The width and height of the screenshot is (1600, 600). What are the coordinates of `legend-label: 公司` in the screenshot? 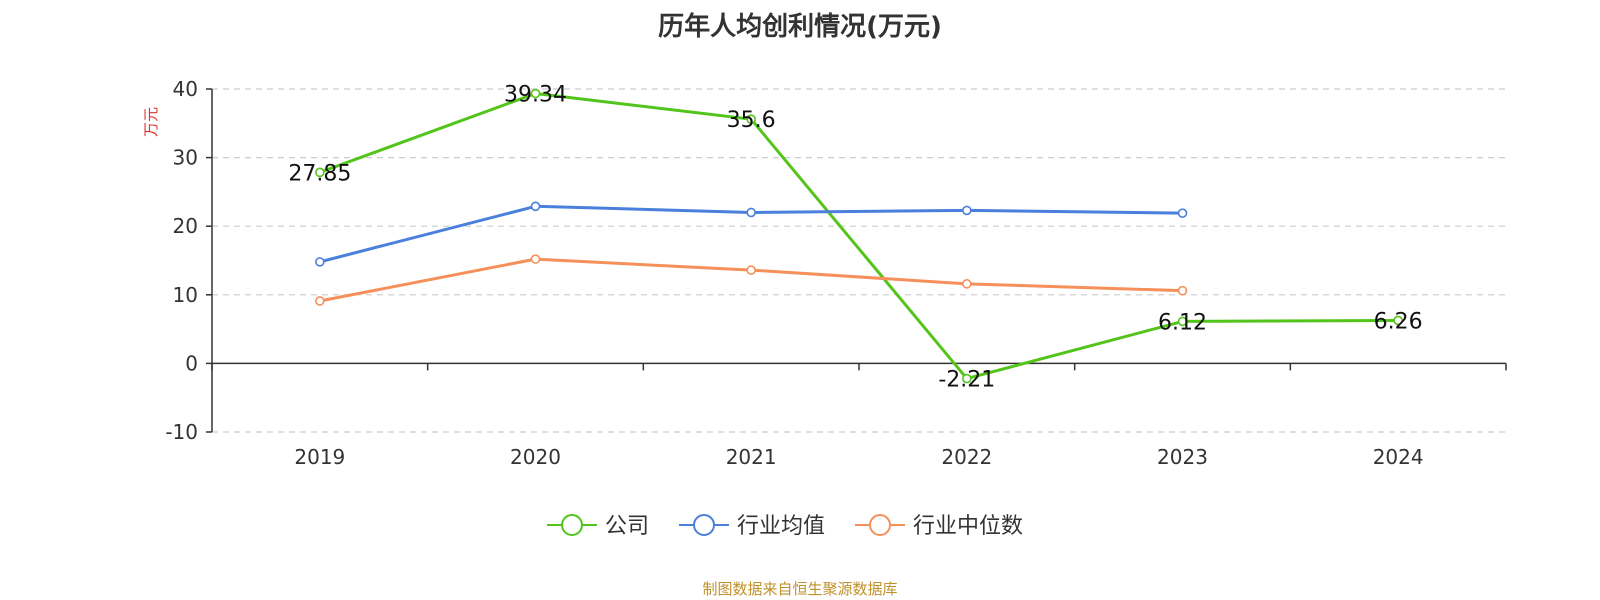 It's located at (627, 526).